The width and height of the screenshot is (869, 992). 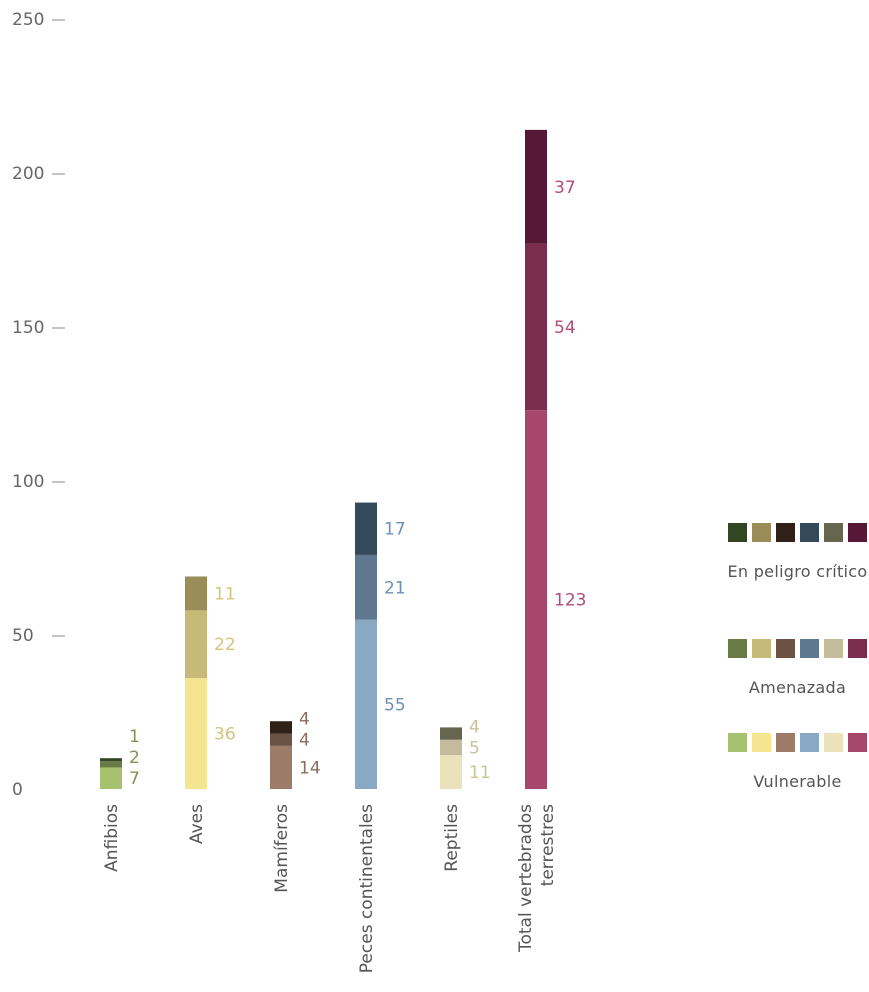 What do you see at coordinates (798, 648) in the screenshot?
I see `legend-swatches-endangered` at bounding box center [798, 648].